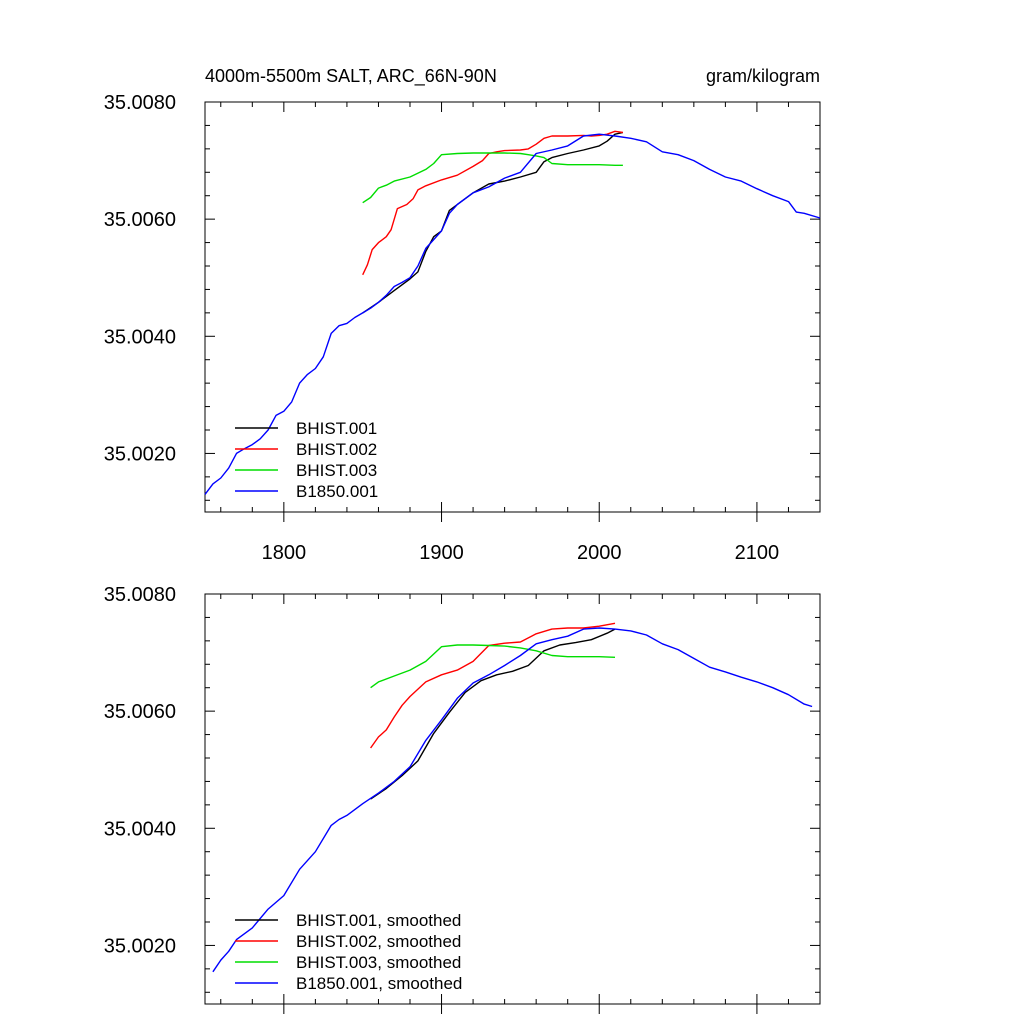 The height and width of the screenshot is (1024, 1024). I want to click on x-tick-label: 2100, so click(757, 553).